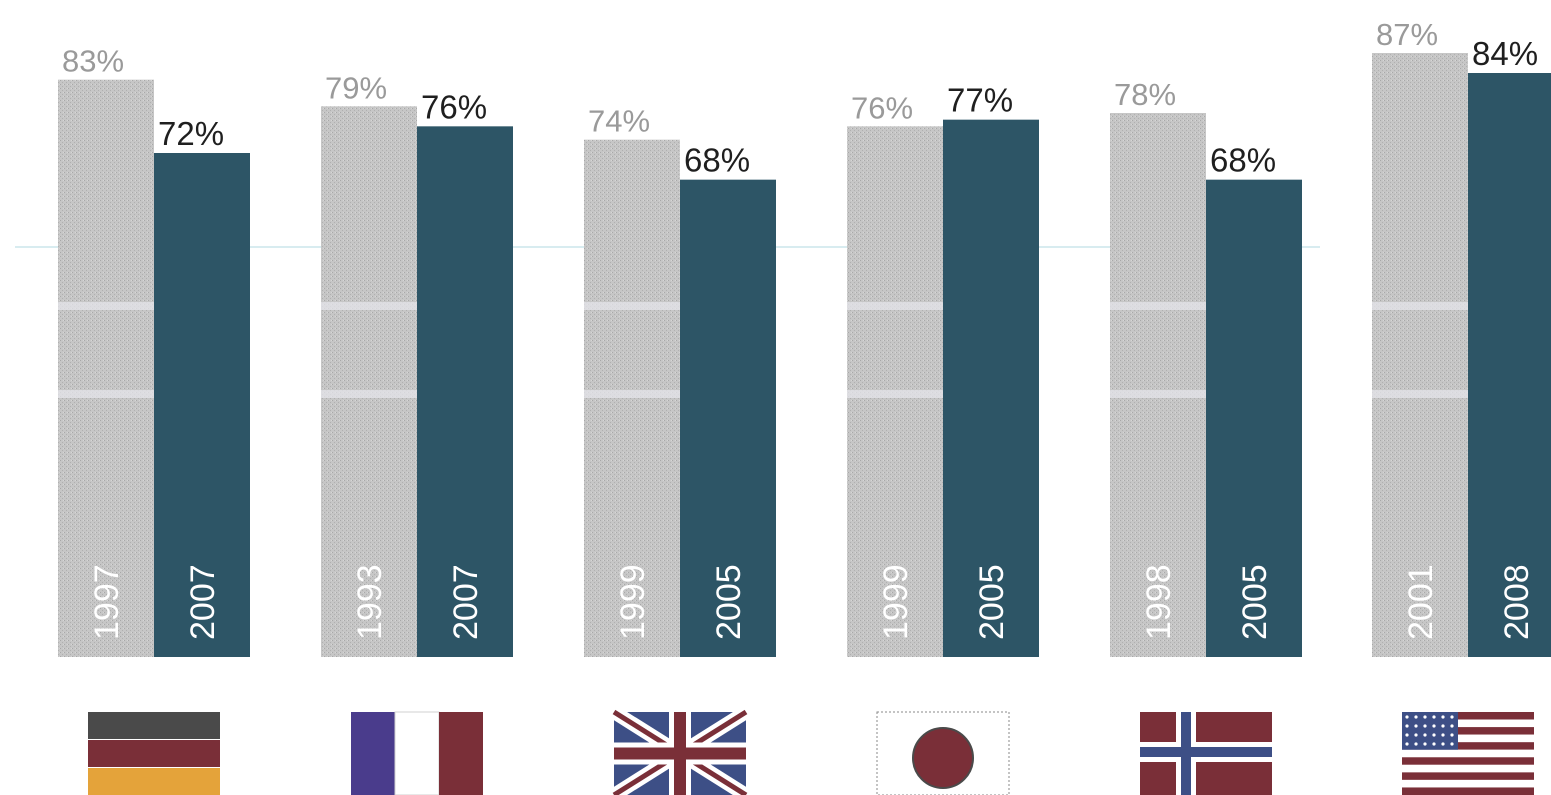  Describe the element at coordinates (991, 388) in the screenshot. I see `bar-japan-2005` at that location.